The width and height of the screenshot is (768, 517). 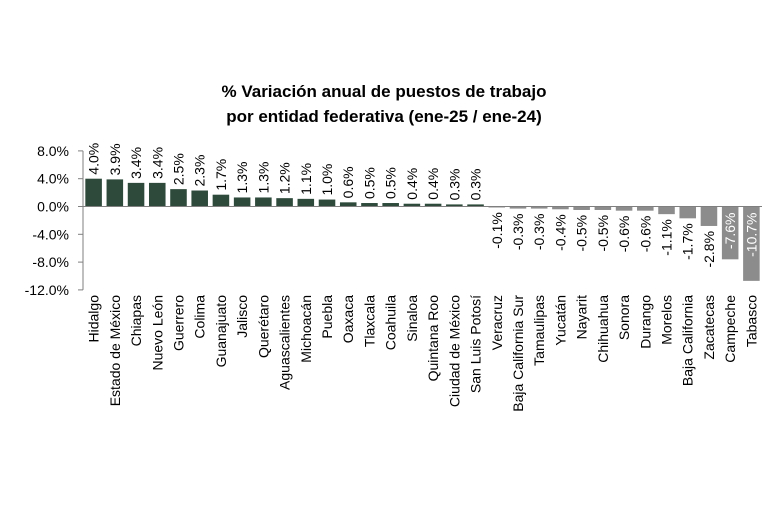 What do you see at coordinates (688, 340) in the screenshot?
I see `category-label: Baja California` at bounding box center [688, 340].